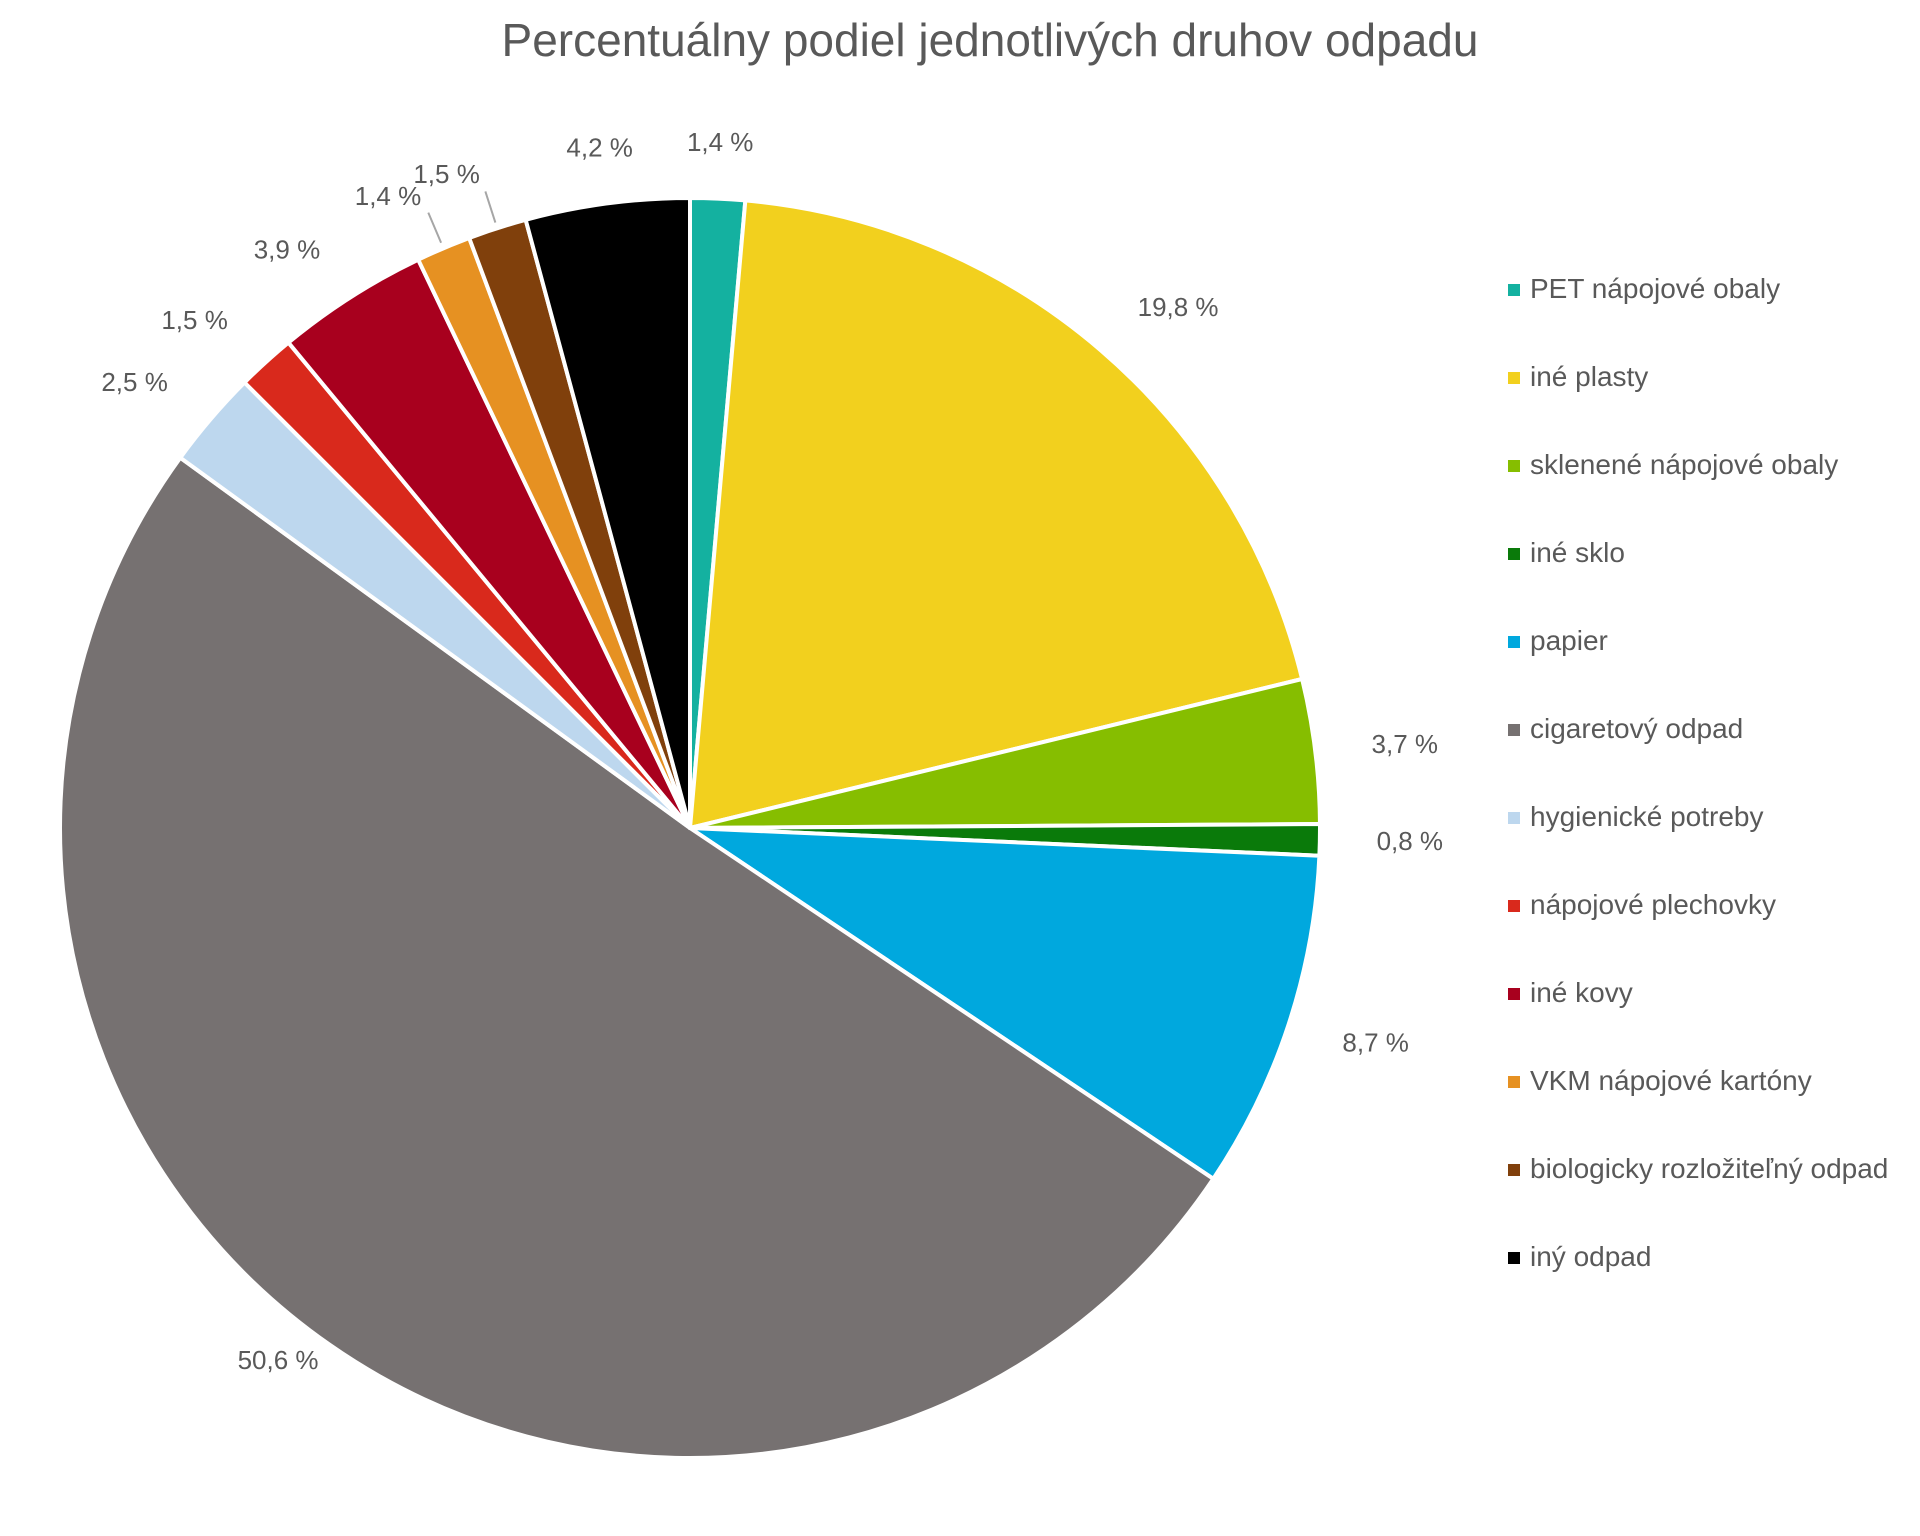 The image size is (1920, 1536). I want to click on legend-item-napojove-plechovky: nápojové plechovky, so click(1642, 904).